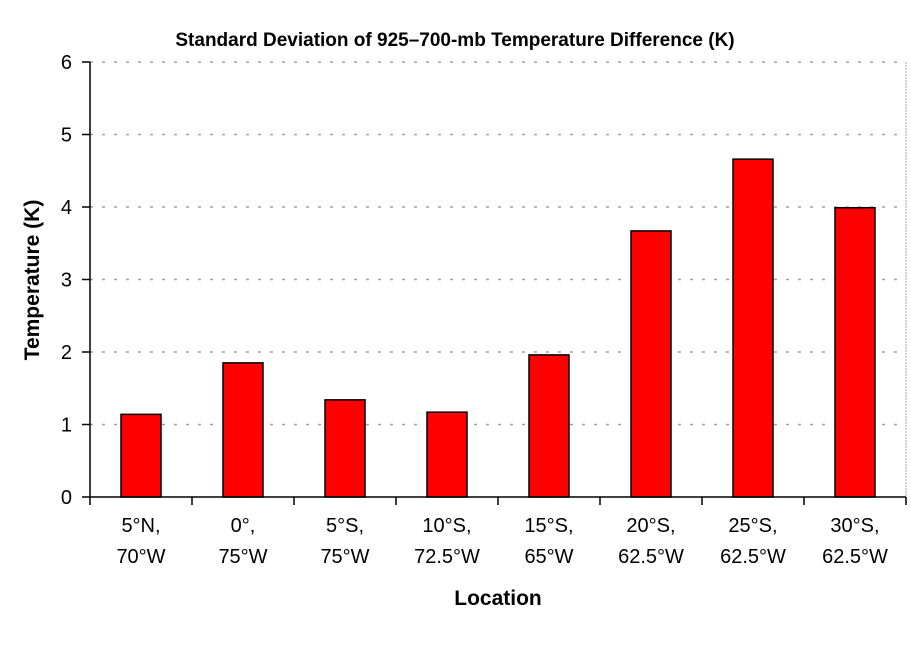 Image resolution: width=911 pixels, height=655 pixels. What do you see at coordinates (66, 208) in the screenshot?
I see `y-tick-label: 4` at bounding box center [66, 208].